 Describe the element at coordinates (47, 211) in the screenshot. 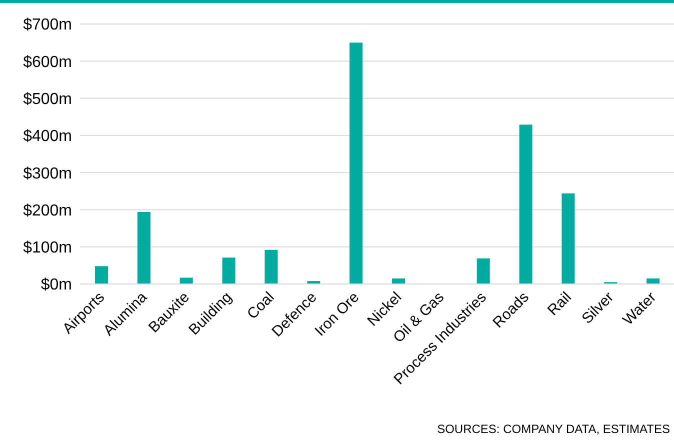

I see `y-tick-label: $200m` at that location.